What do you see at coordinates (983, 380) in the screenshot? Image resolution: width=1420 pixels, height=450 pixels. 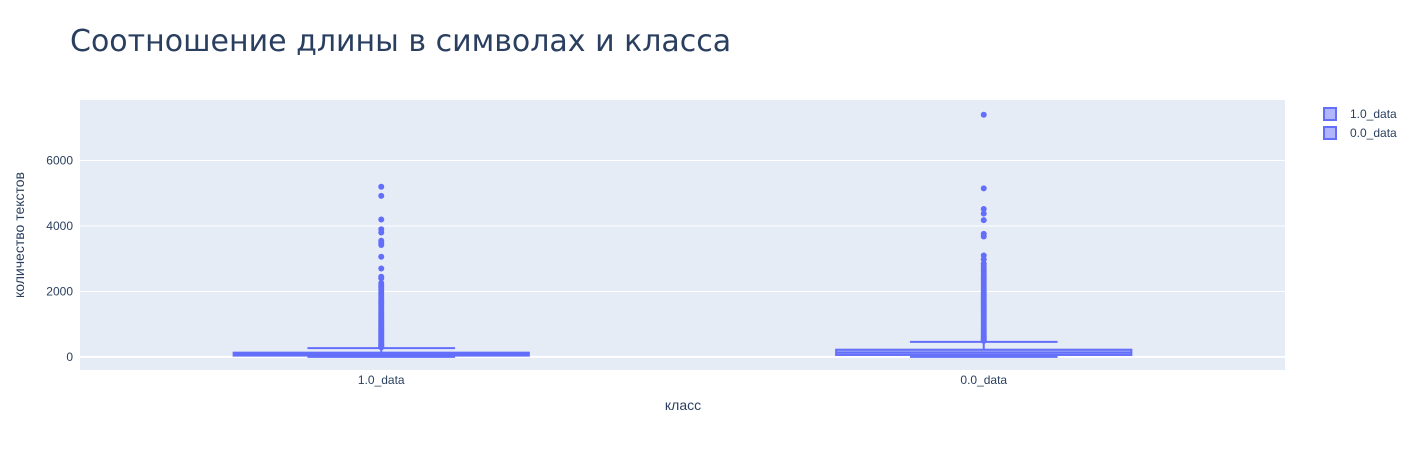 I see `x-tick-label: 0.0_data` at bounding box center [983, 380].